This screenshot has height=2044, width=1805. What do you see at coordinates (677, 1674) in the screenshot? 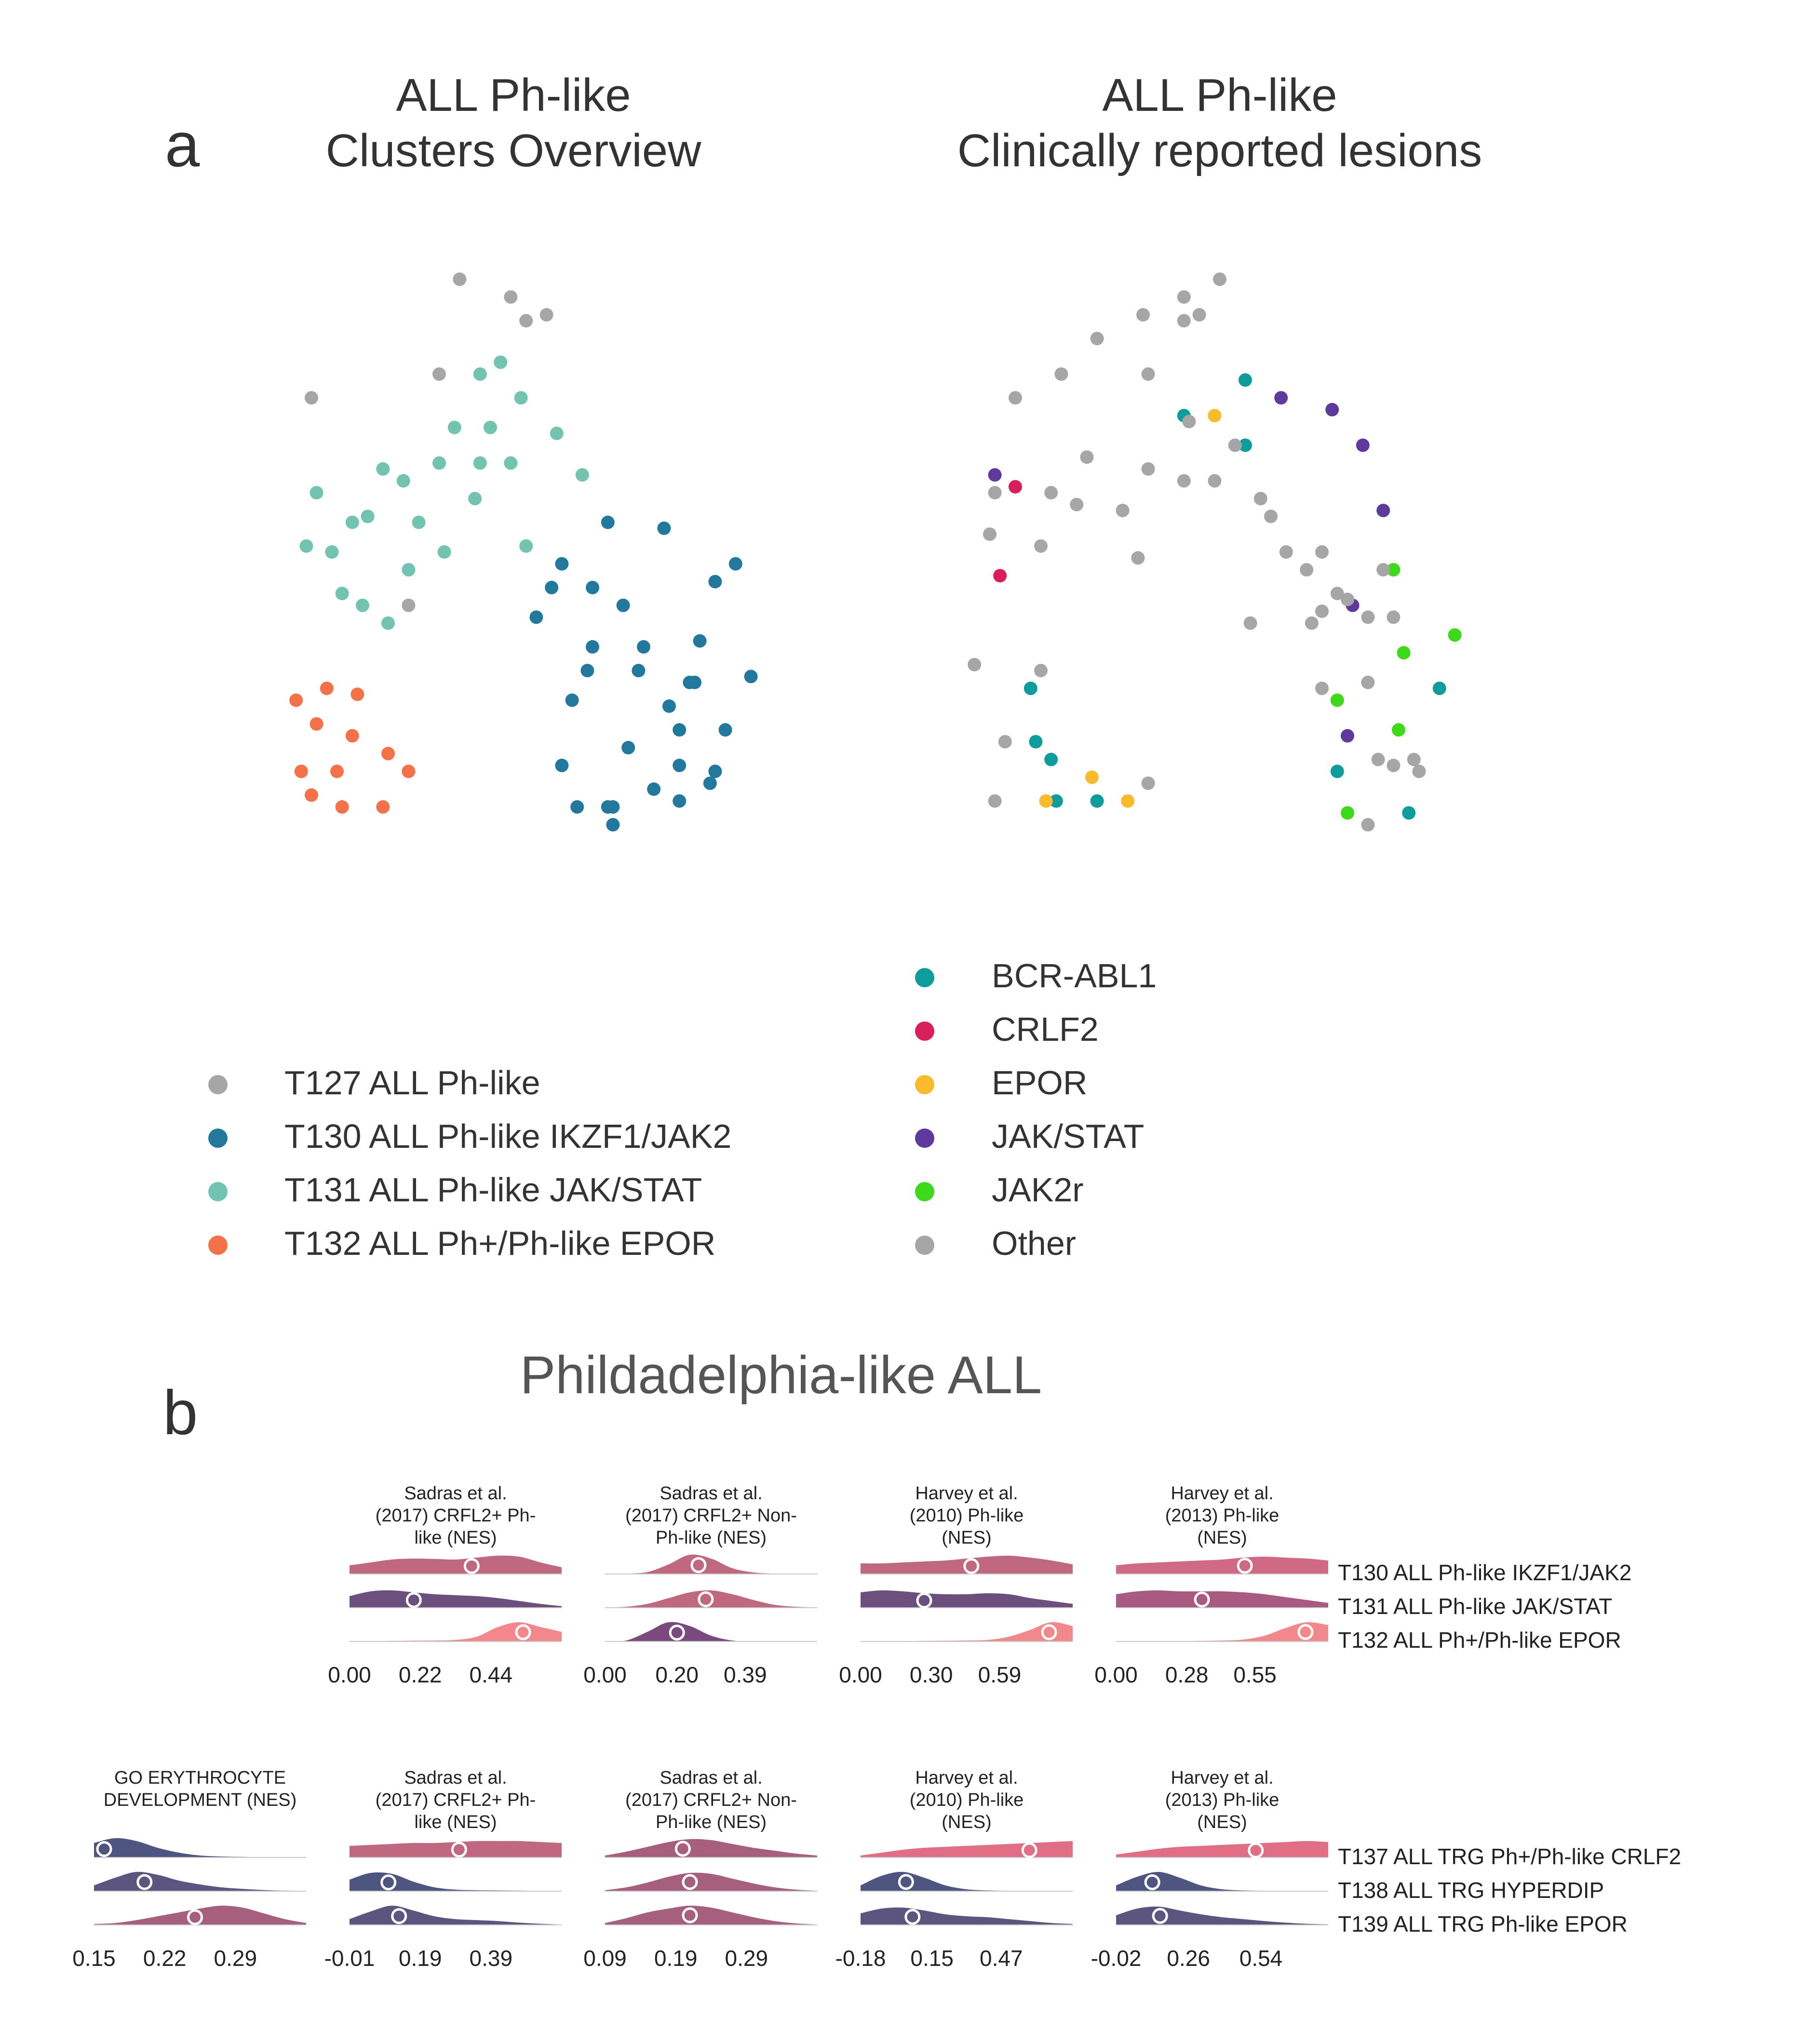
I see `tick-label-b-row1-1-1: 0.20` at bounding box center [677, 1674].